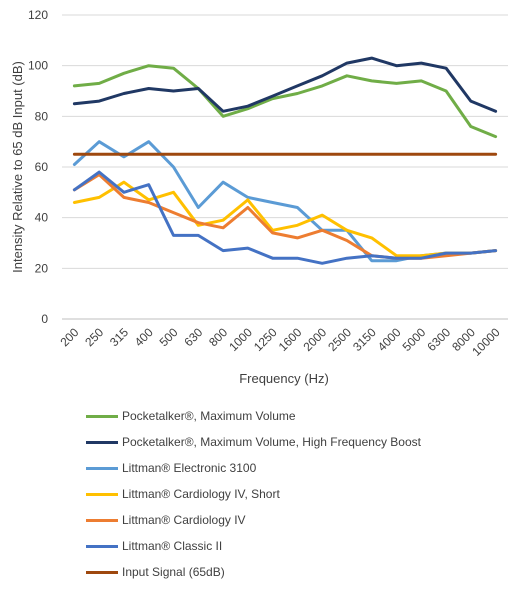  I want to click on legend-item-5: Littman® Cardiology IV, so click(296, 520).